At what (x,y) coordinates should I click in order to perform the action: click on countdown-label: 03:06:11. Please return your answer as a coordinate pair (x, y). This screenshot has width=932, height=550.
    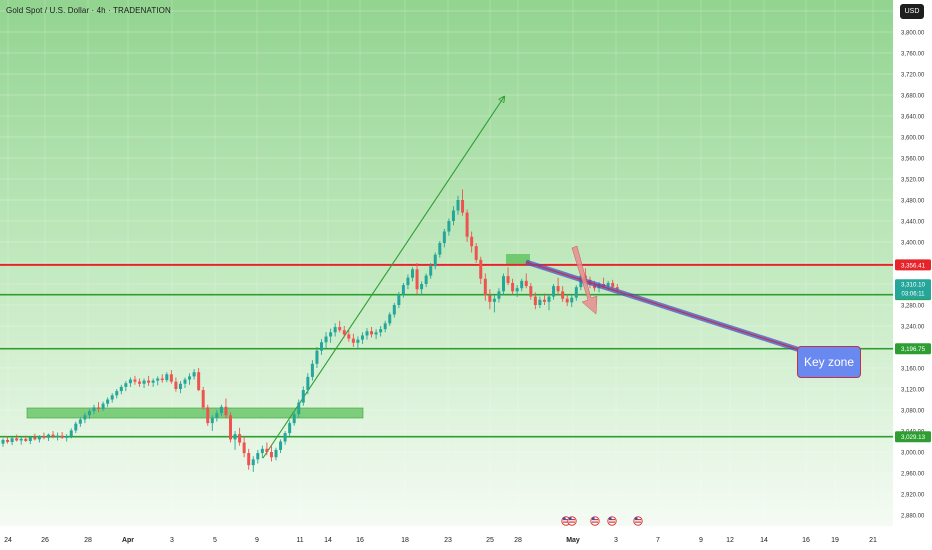
    Looking at the image, I should click on (914, 295).